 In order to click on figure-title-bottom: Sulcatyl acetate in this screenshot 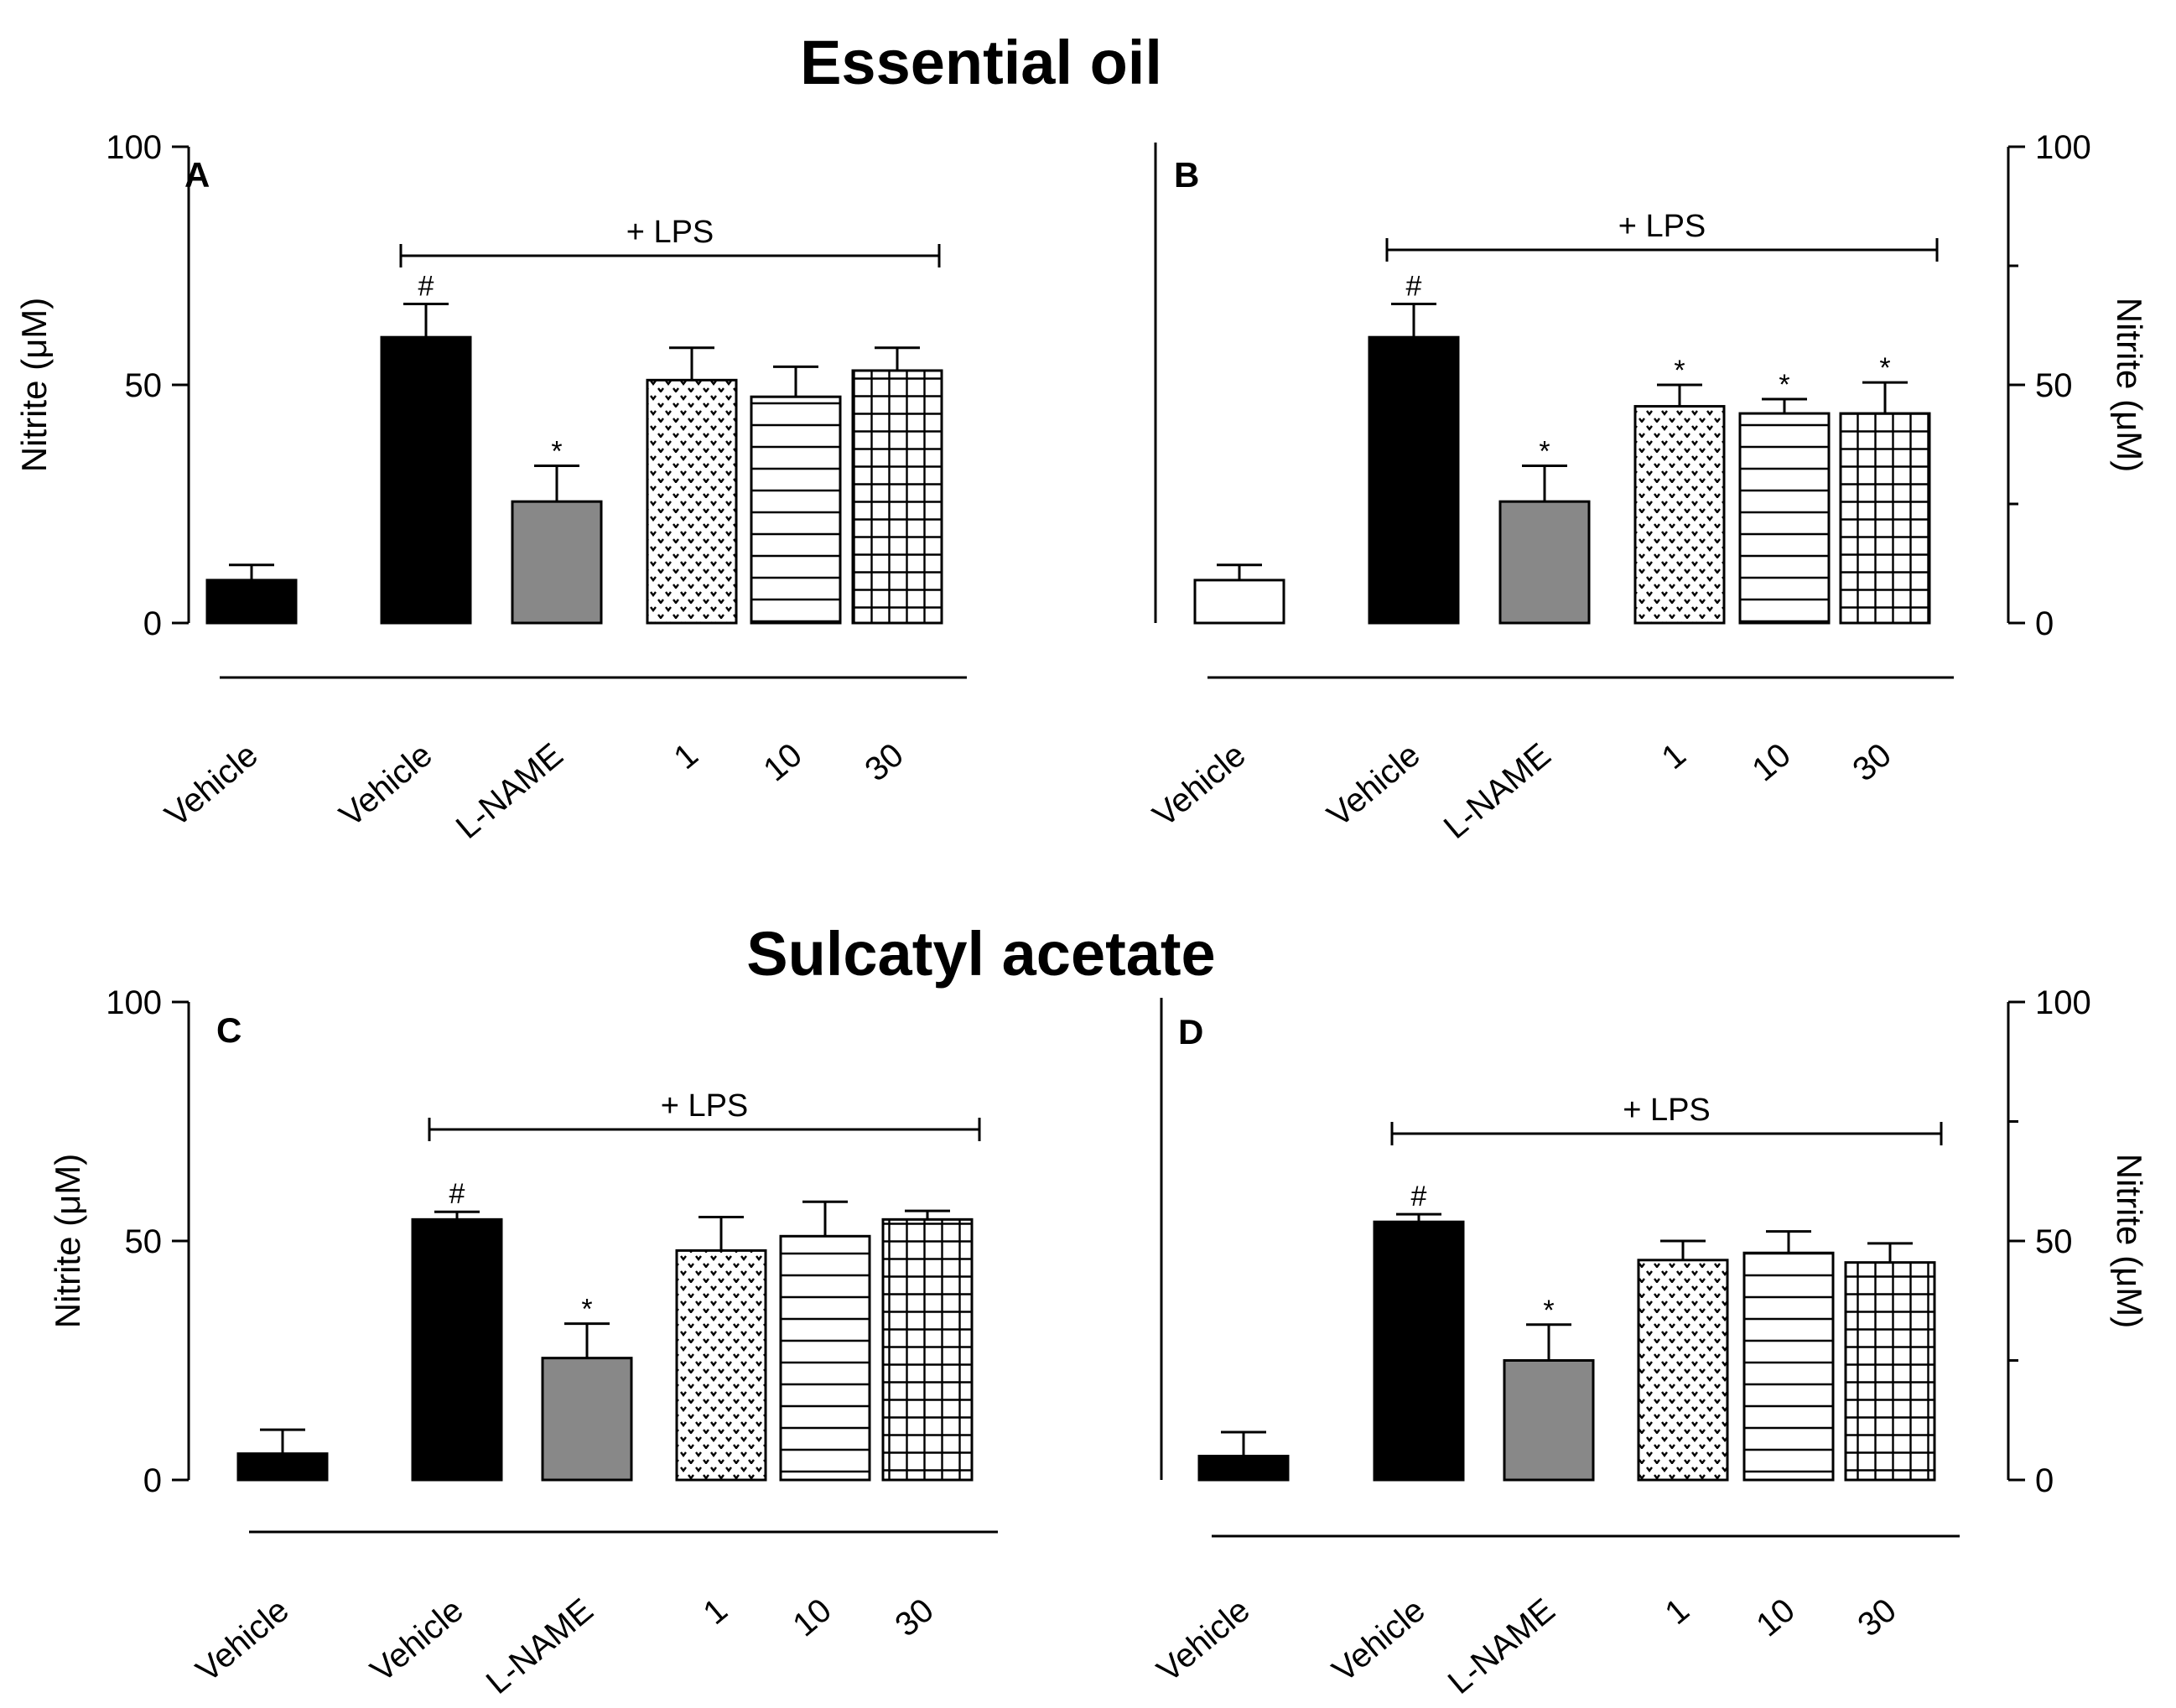, I will do `click(980, 954)`.